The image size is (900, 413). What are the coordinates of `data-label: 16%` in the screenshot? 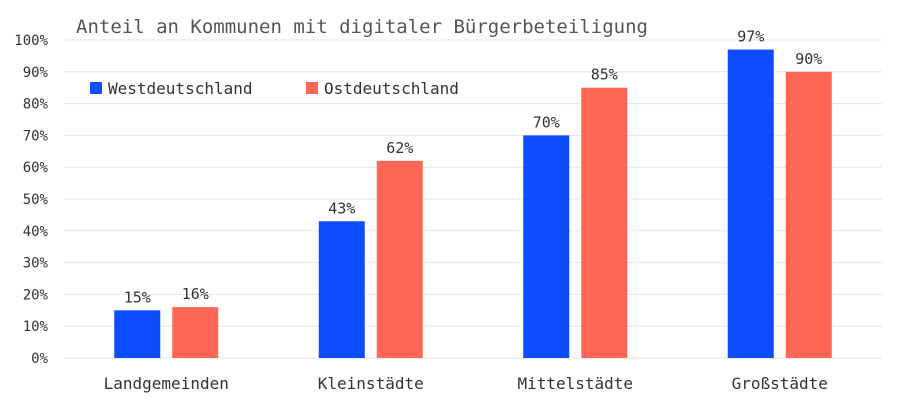 It's located at (195, 294).